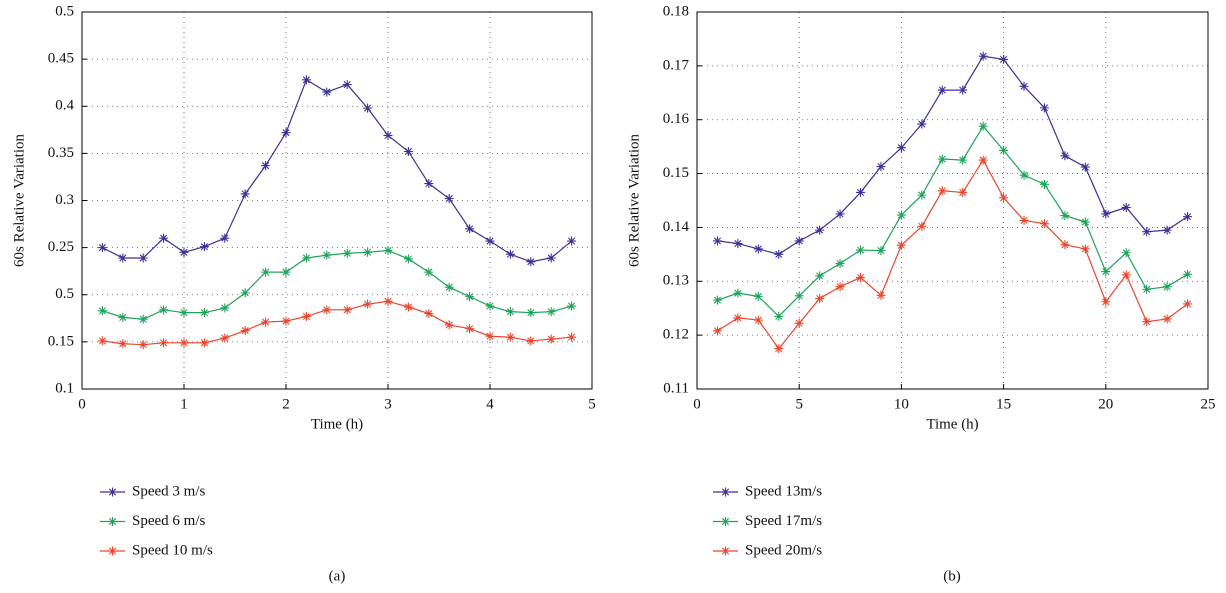  What do you see at coordinates (168, 521) in the screenshot?
I see `legend-label: Speed 6 m/s` at bounding box center [168, 521].